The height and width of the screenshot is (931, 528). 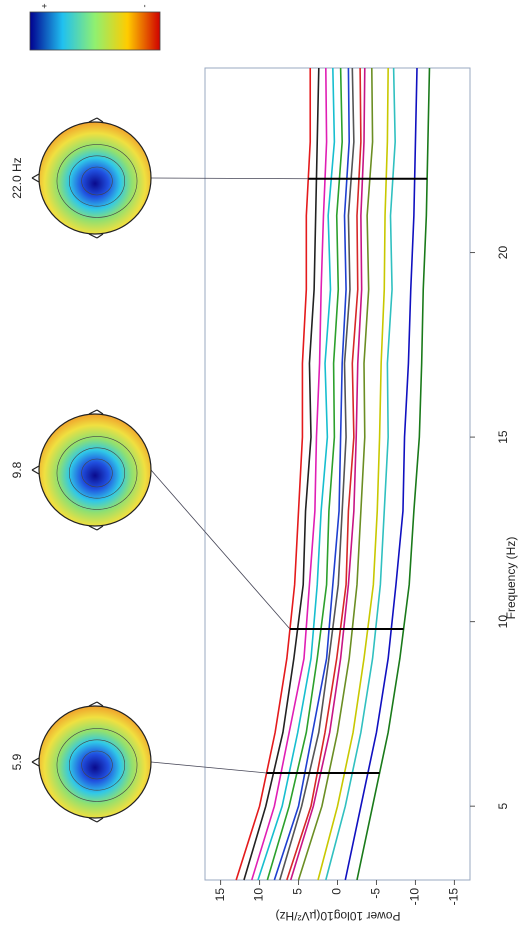 I want to click on y-tick-label: -15, so click(x=454, y=897).